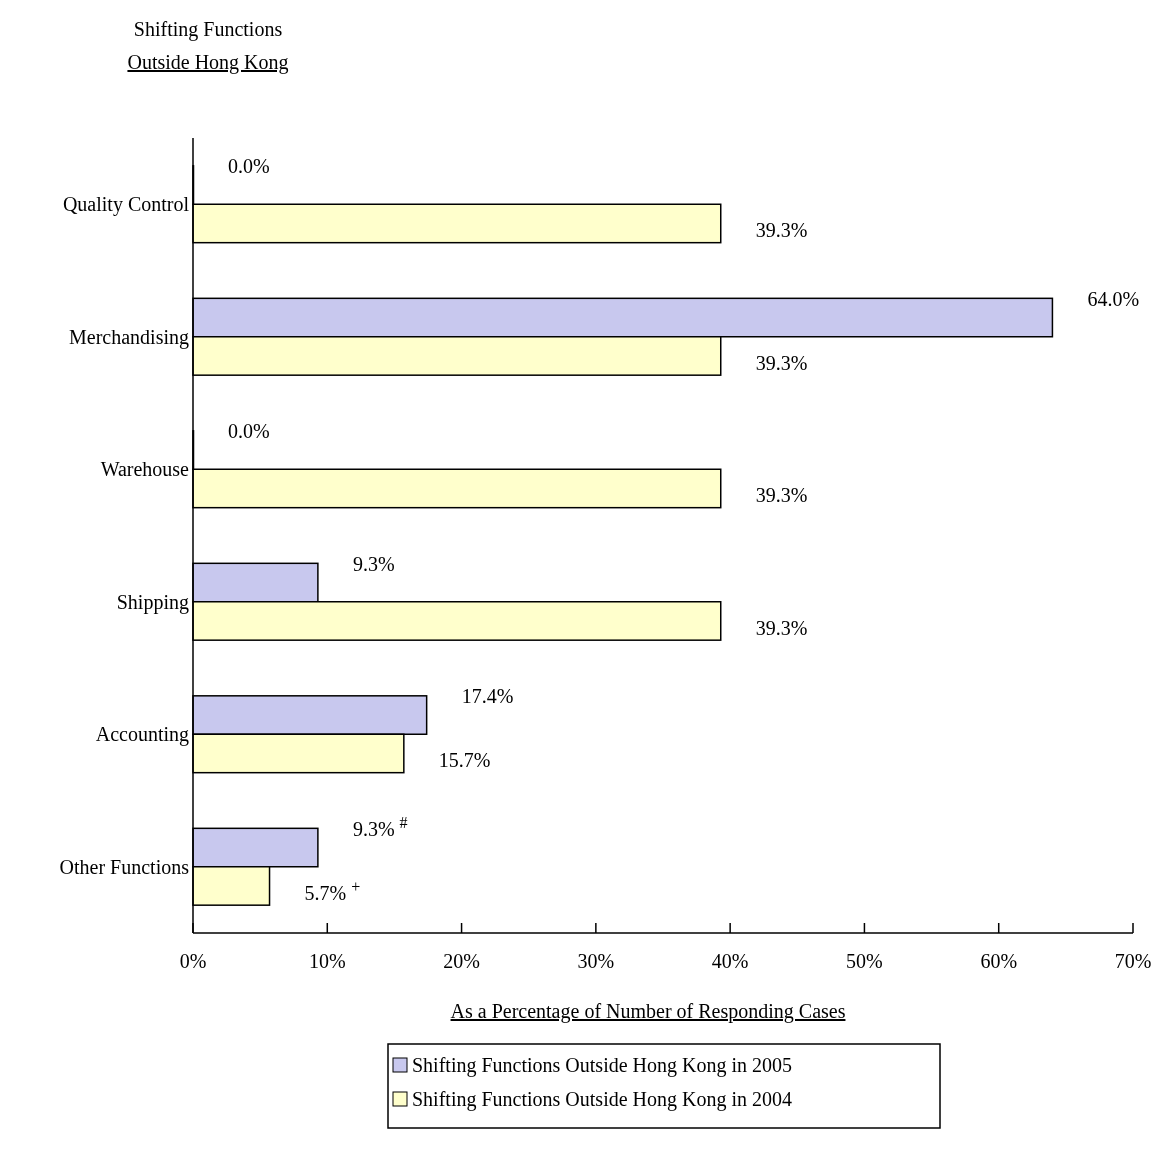 The height and width of the screenshot is (1154, 1154). Describe the element at coordinates (730, 961) in the screenshot. I see `x-tick-label: 40%` at that location.